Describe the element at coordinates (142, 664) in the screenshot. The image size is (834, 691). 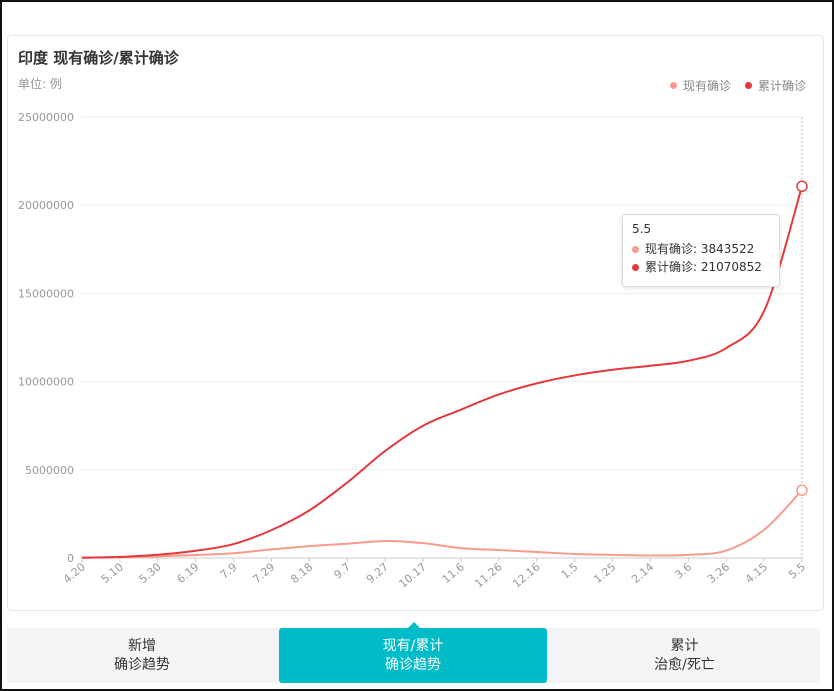
I see `tab-new-line2: 确诊趋势` at that location.